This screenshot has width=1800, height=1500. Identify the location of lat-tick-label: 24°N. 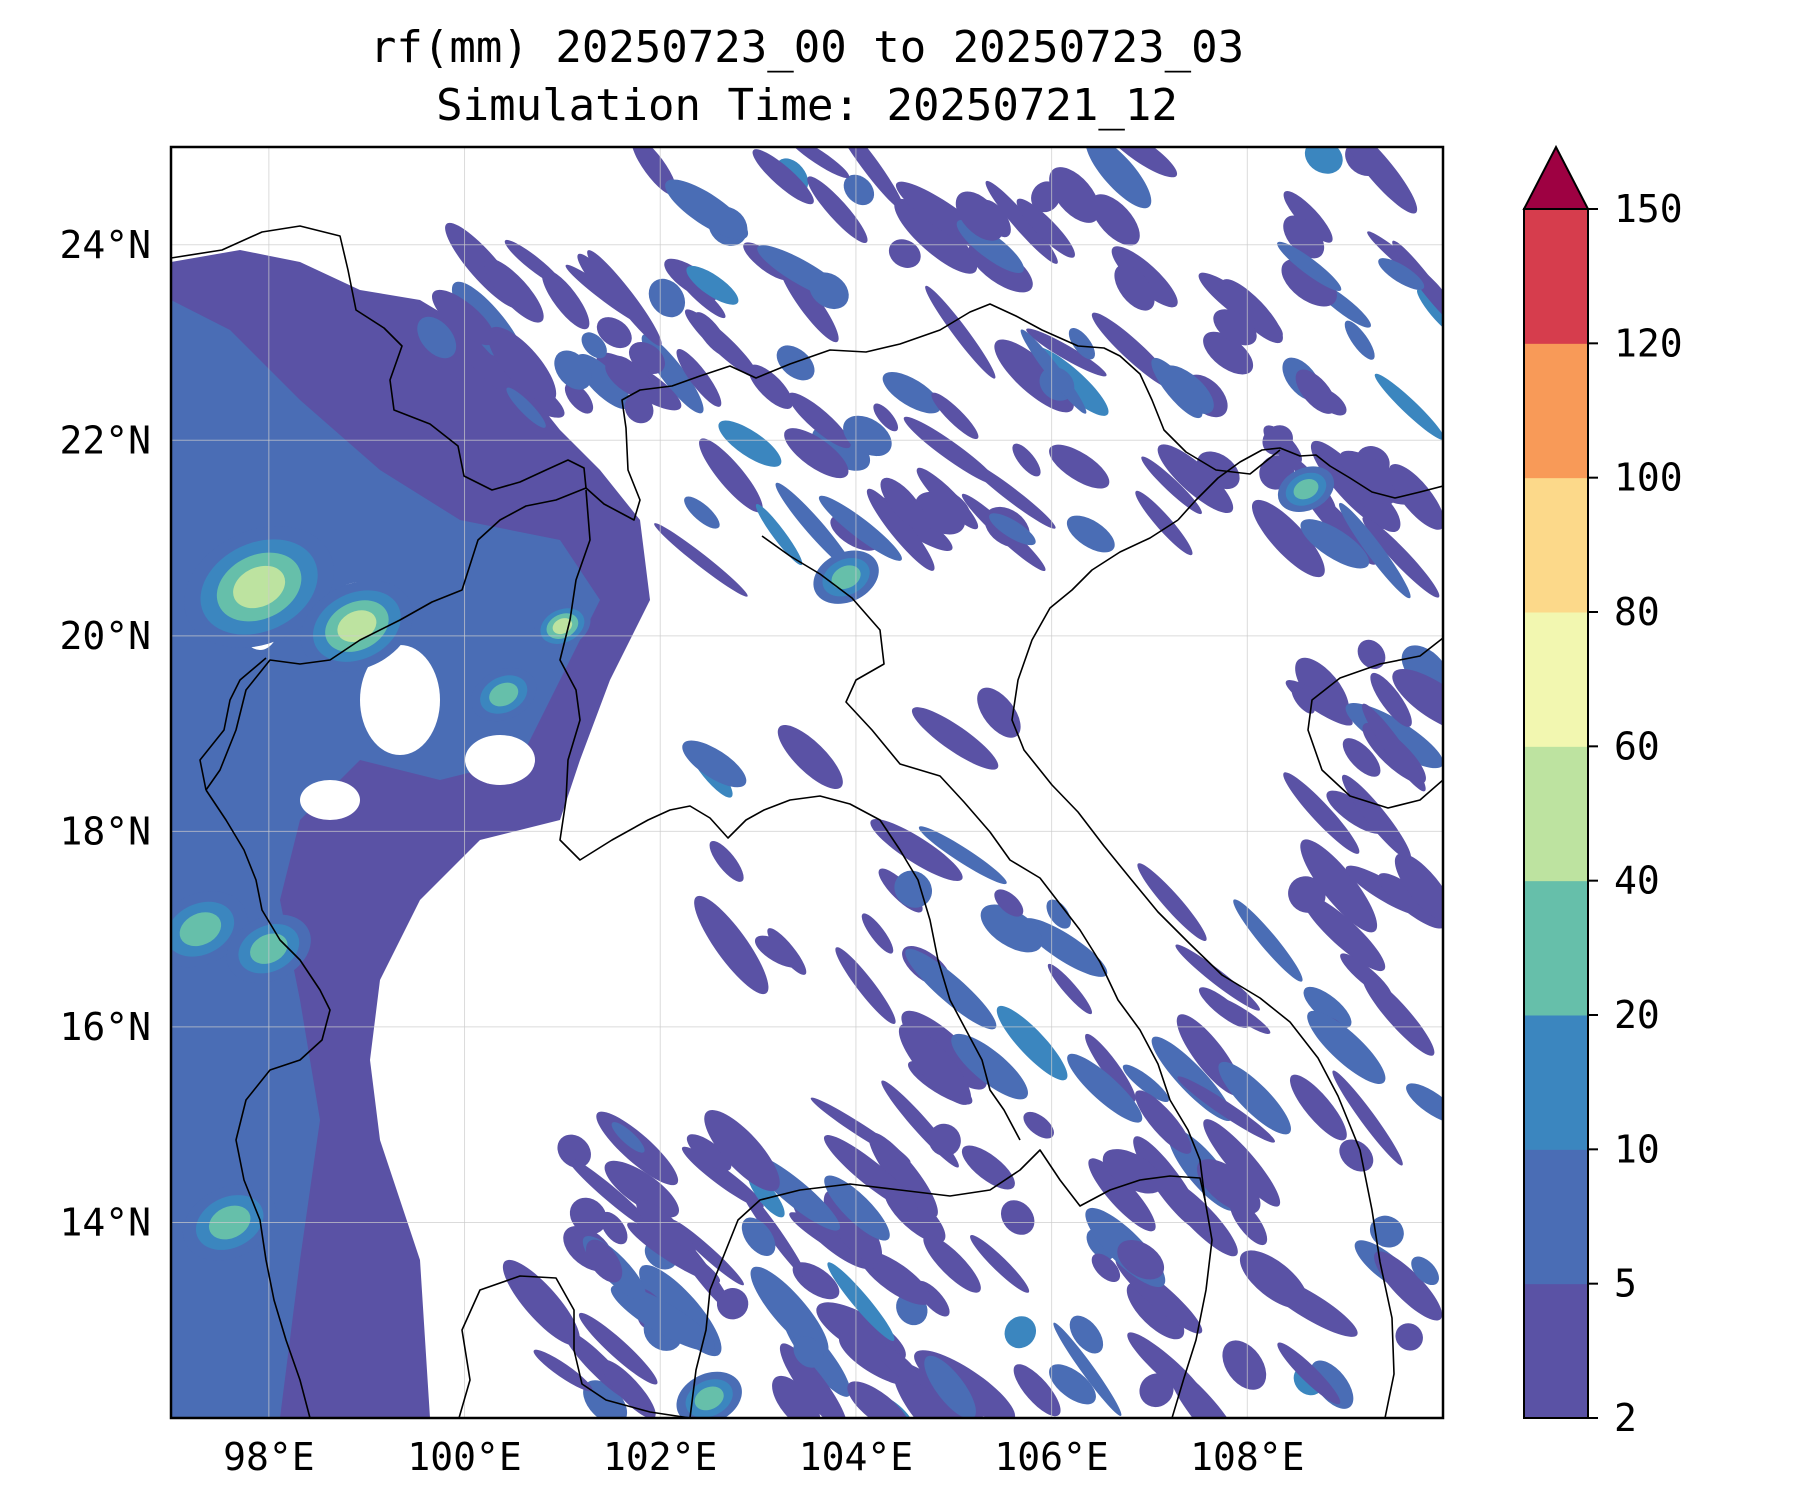
(105, 245).